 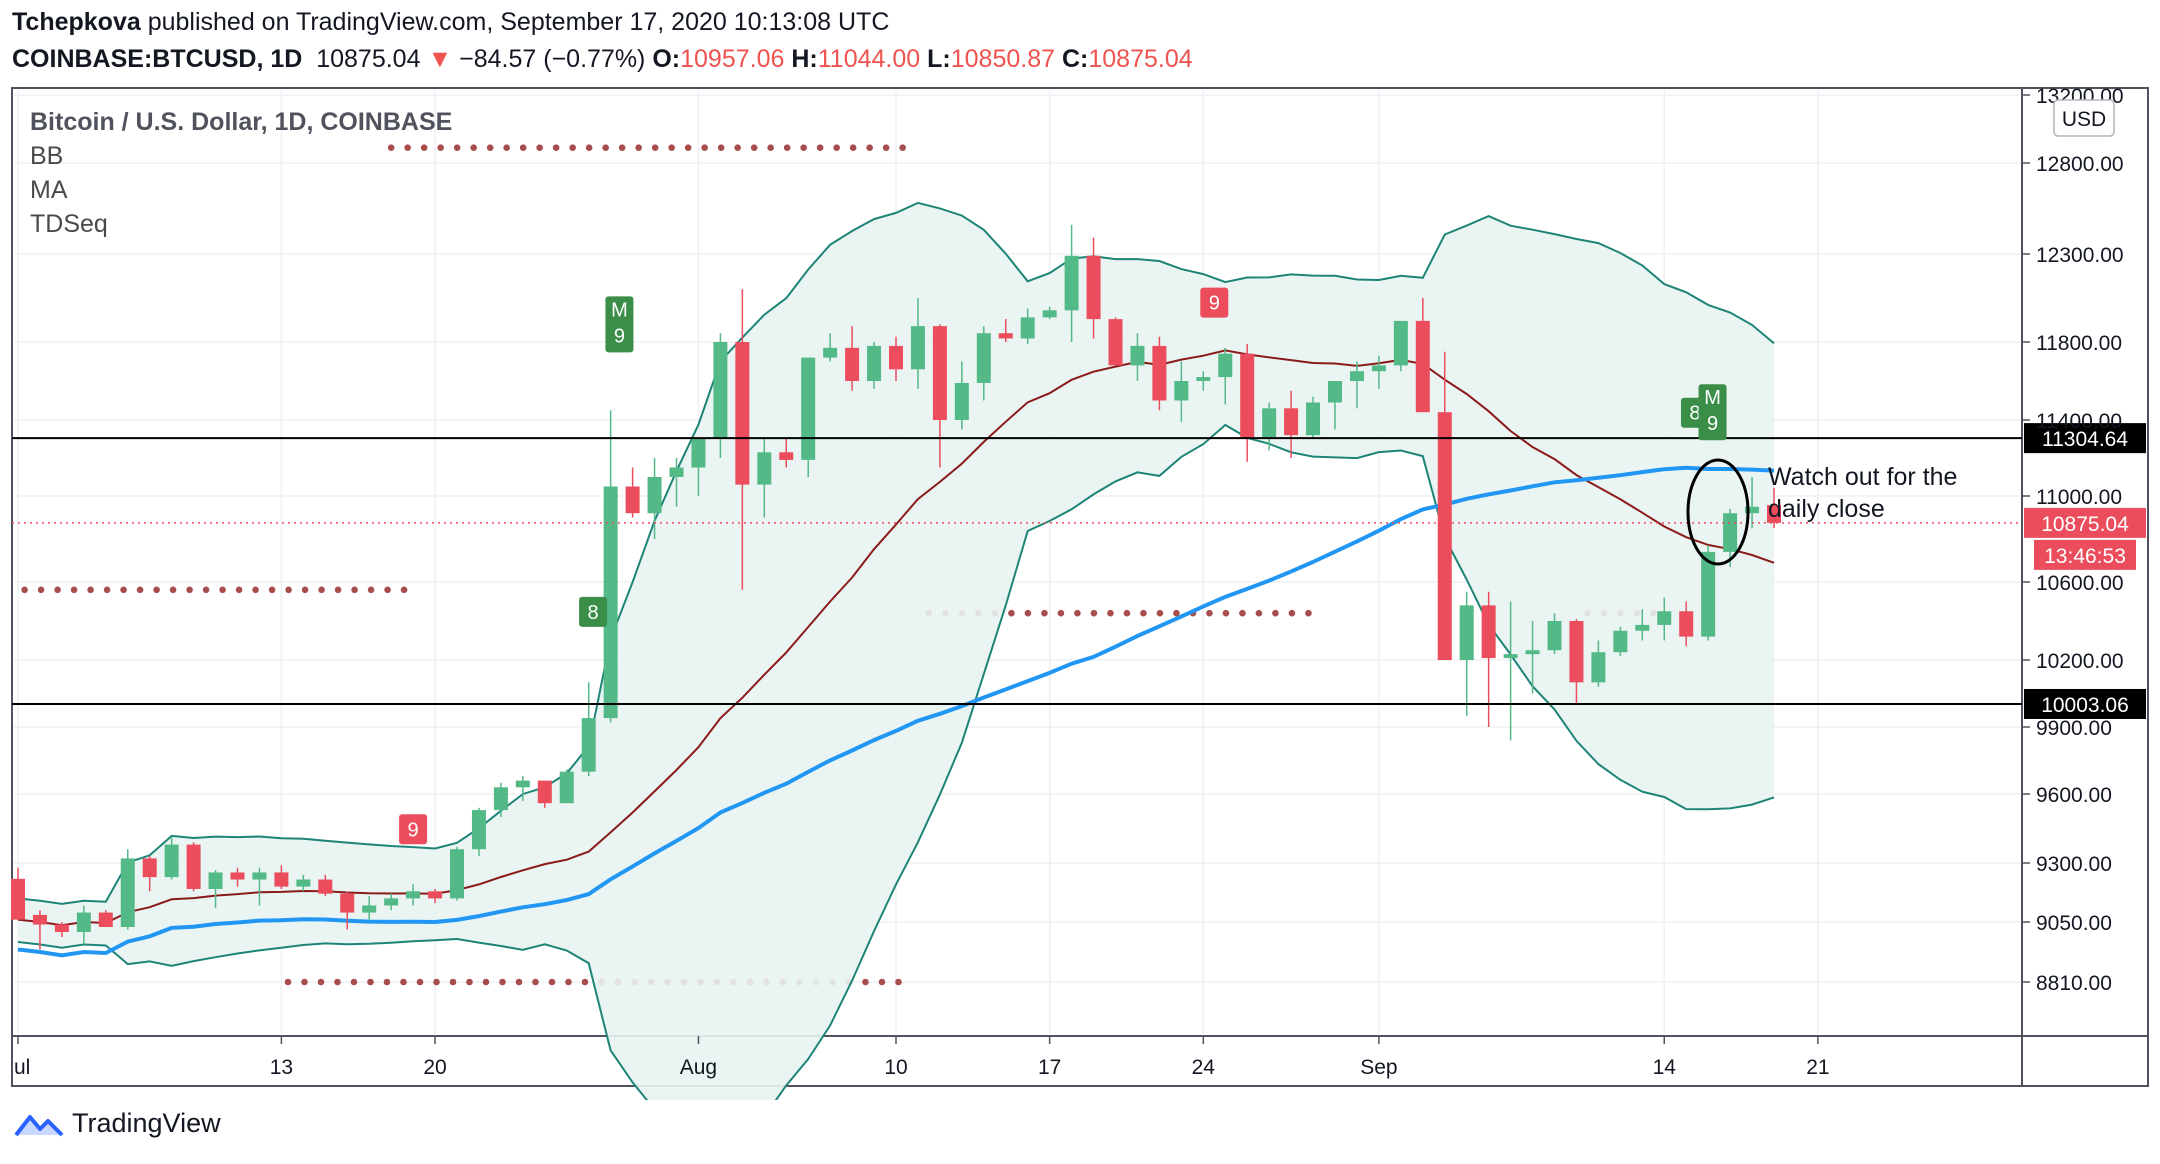 What do you see at coordinates (1826, 509) in the screenshot?
I see `annotation-line-2: daily close` at bounding box center [1826, 509].